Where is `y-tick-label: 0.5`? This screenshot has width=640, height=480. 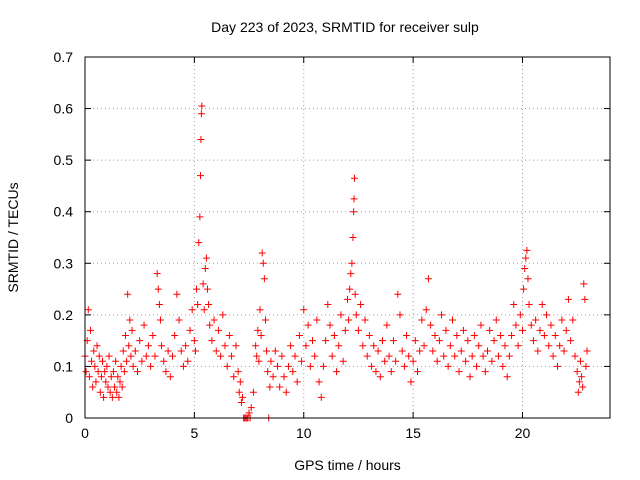 y-tick-label: 0.5 is located at coordinates (64, 160).